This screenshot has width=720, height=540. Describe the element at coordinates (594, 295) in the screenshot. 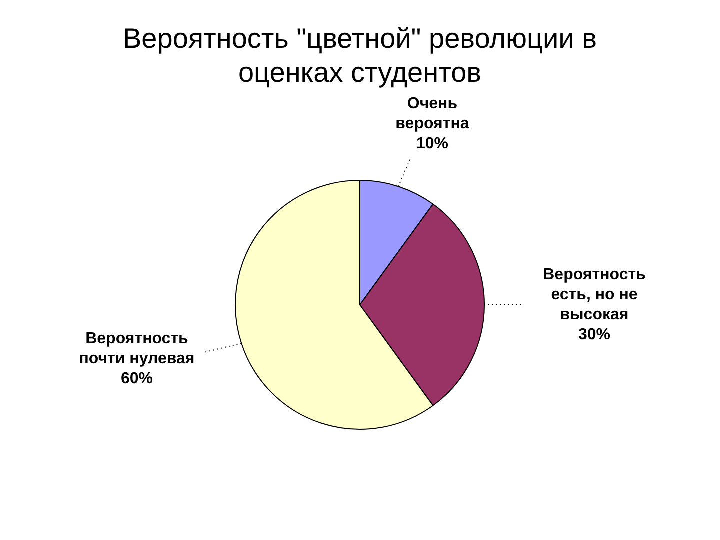

I see `slice-label: Вероятность есть, но не высокая` at that location.